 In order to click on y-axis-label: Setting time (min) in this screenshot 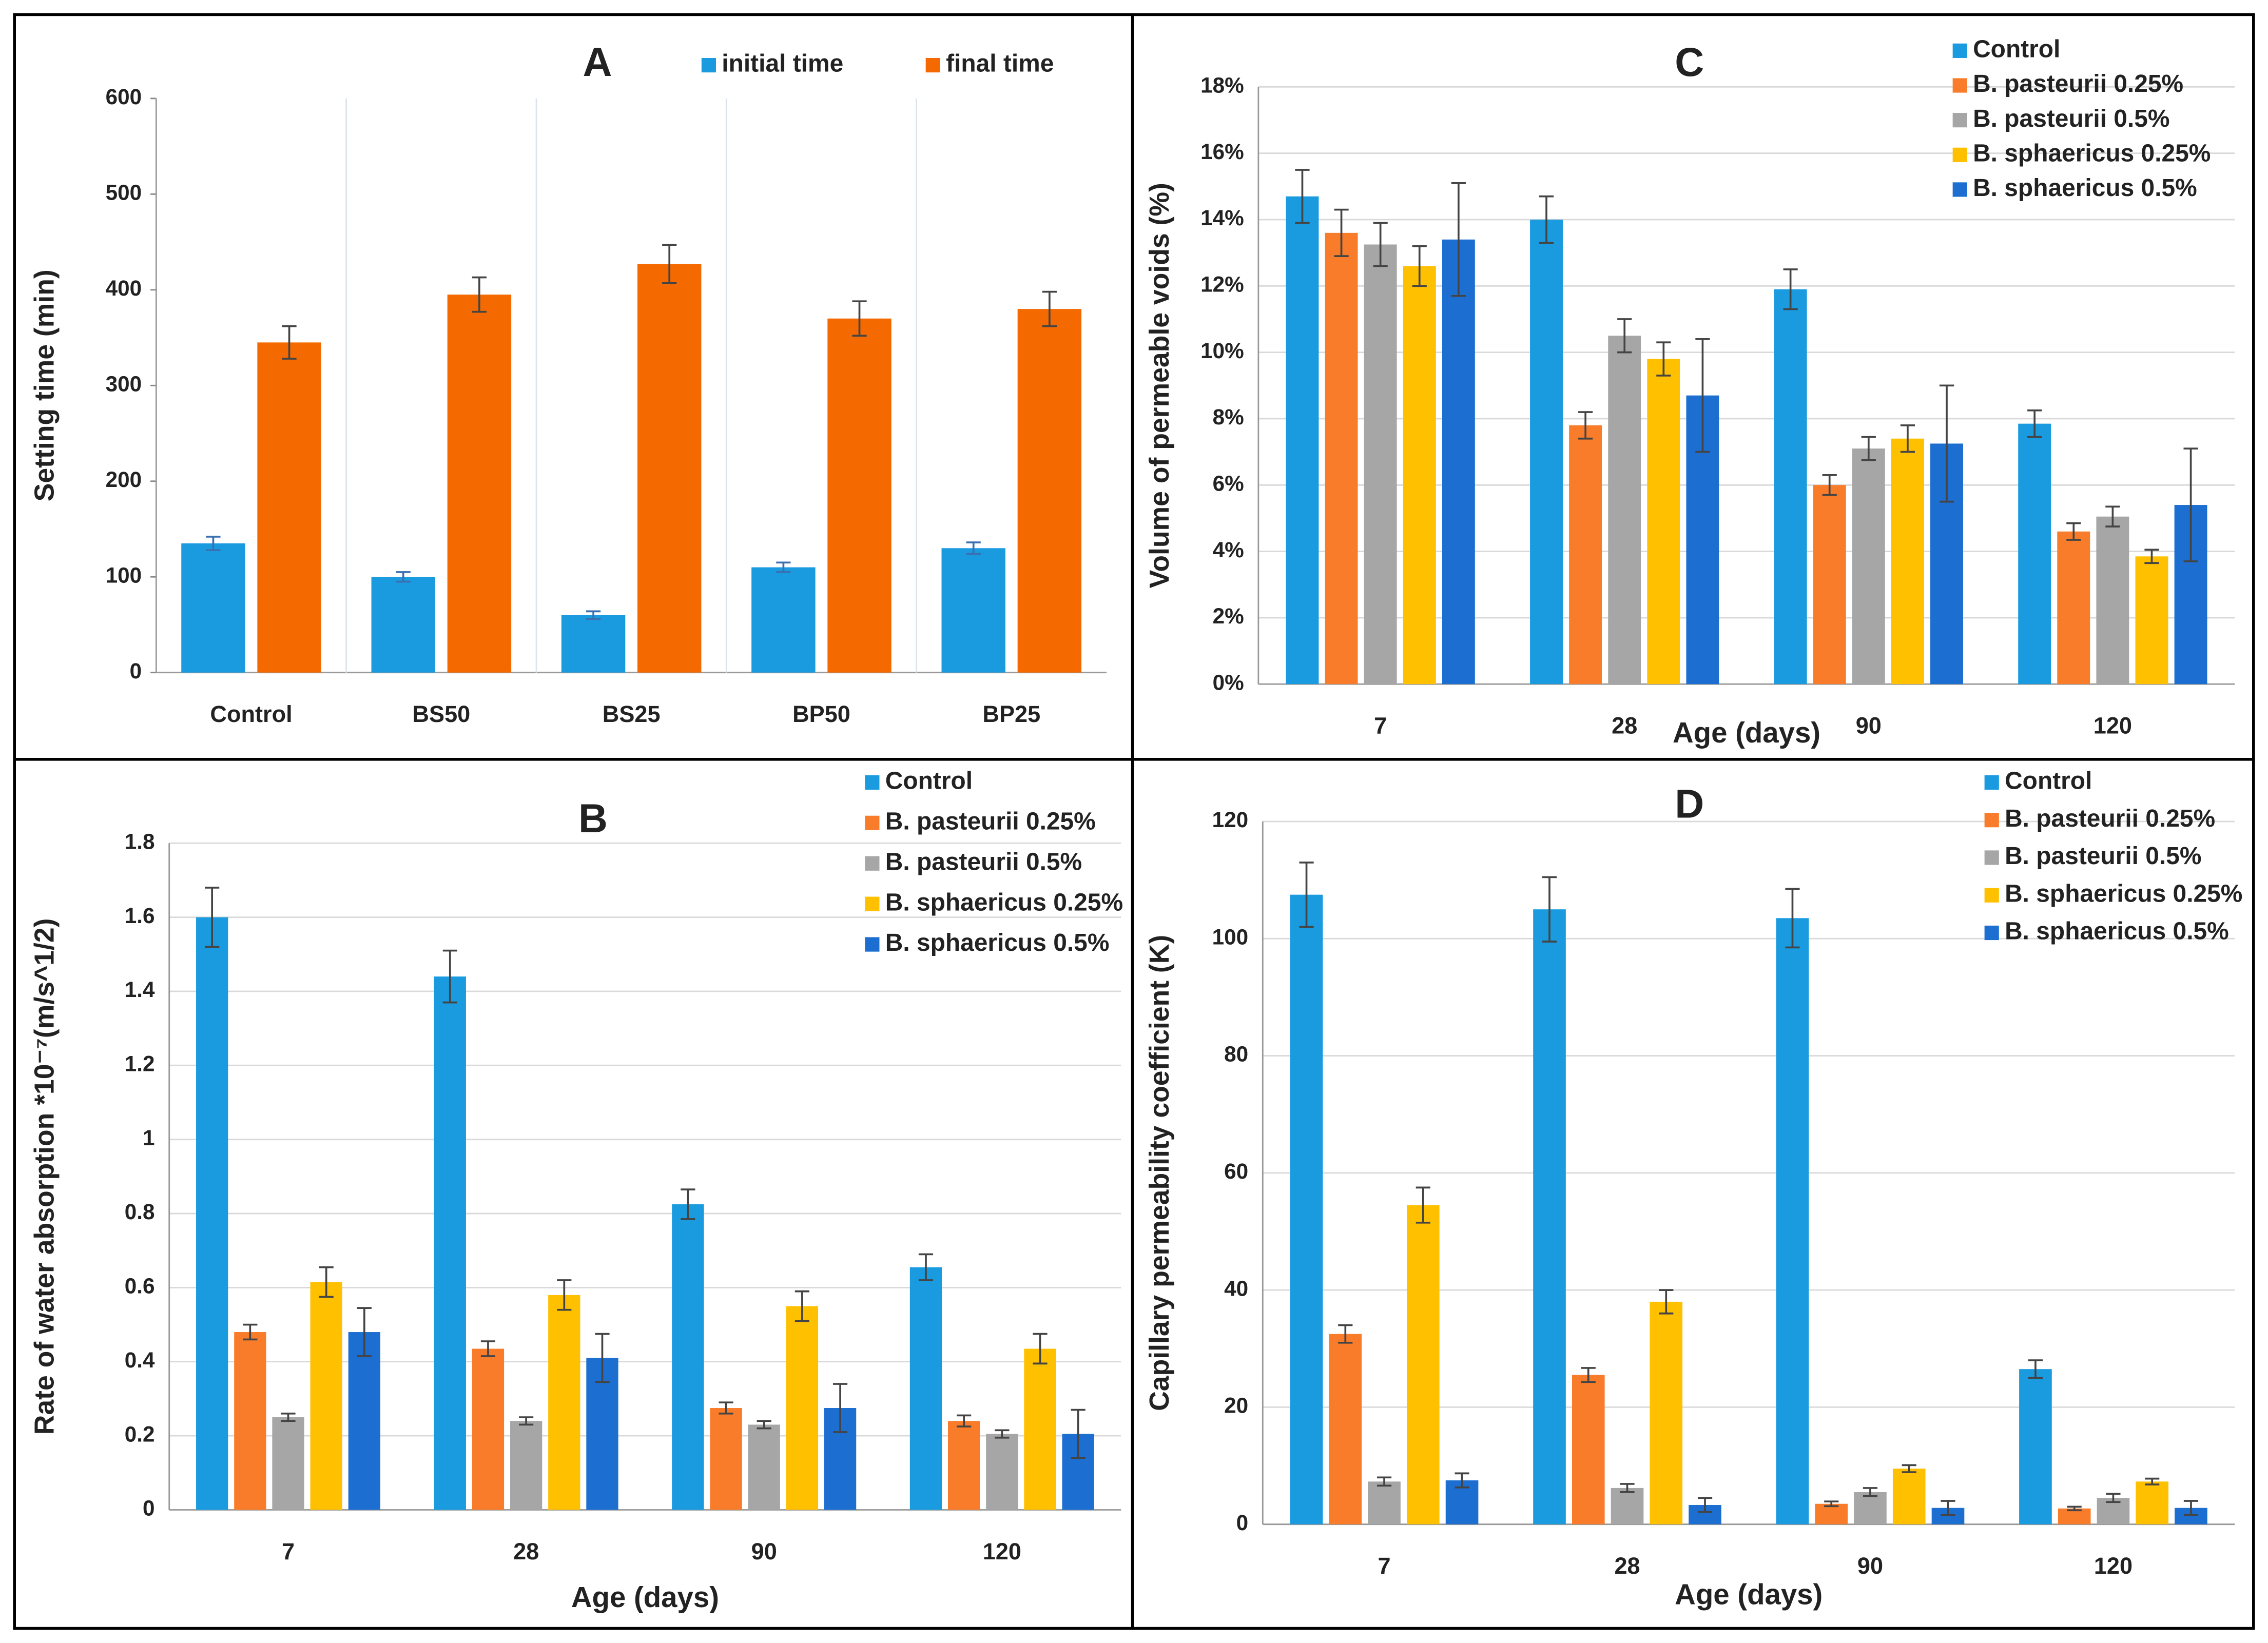, I will do `click(44, 385)`.